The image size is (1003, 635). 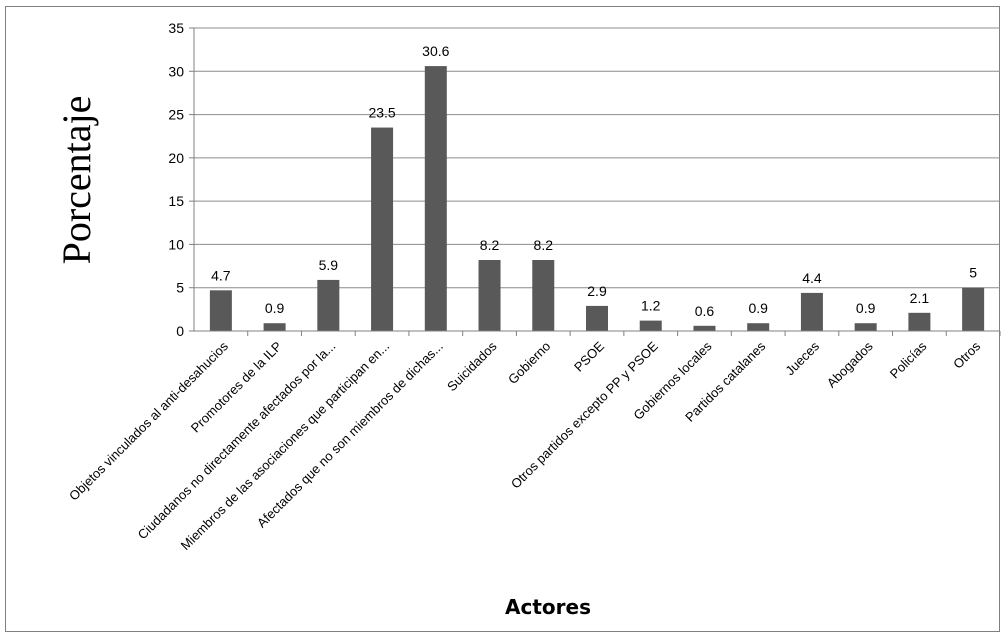 I want to click on data-label: 0.6, so click(x=705, y=311).